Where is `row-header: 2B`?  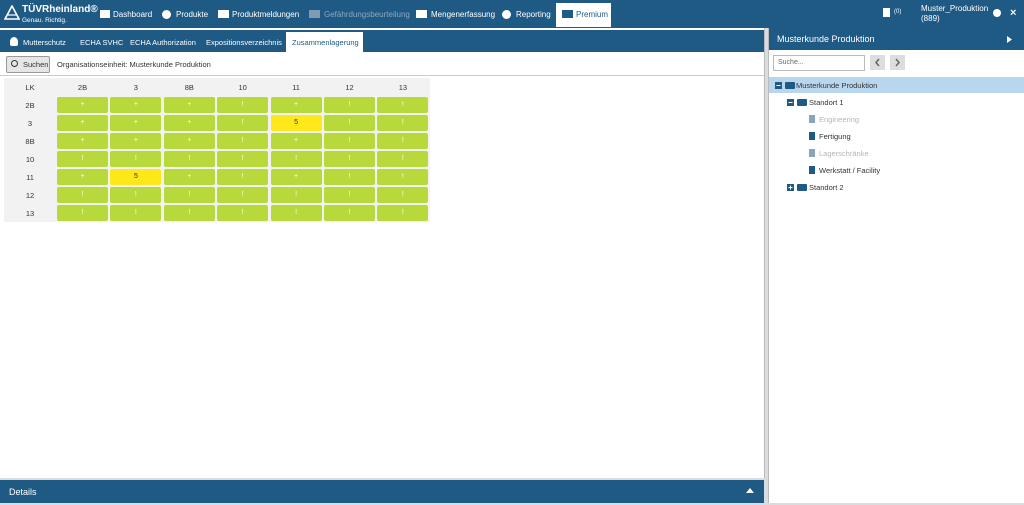 row-header: 2B is located at coordinates (30, 105).